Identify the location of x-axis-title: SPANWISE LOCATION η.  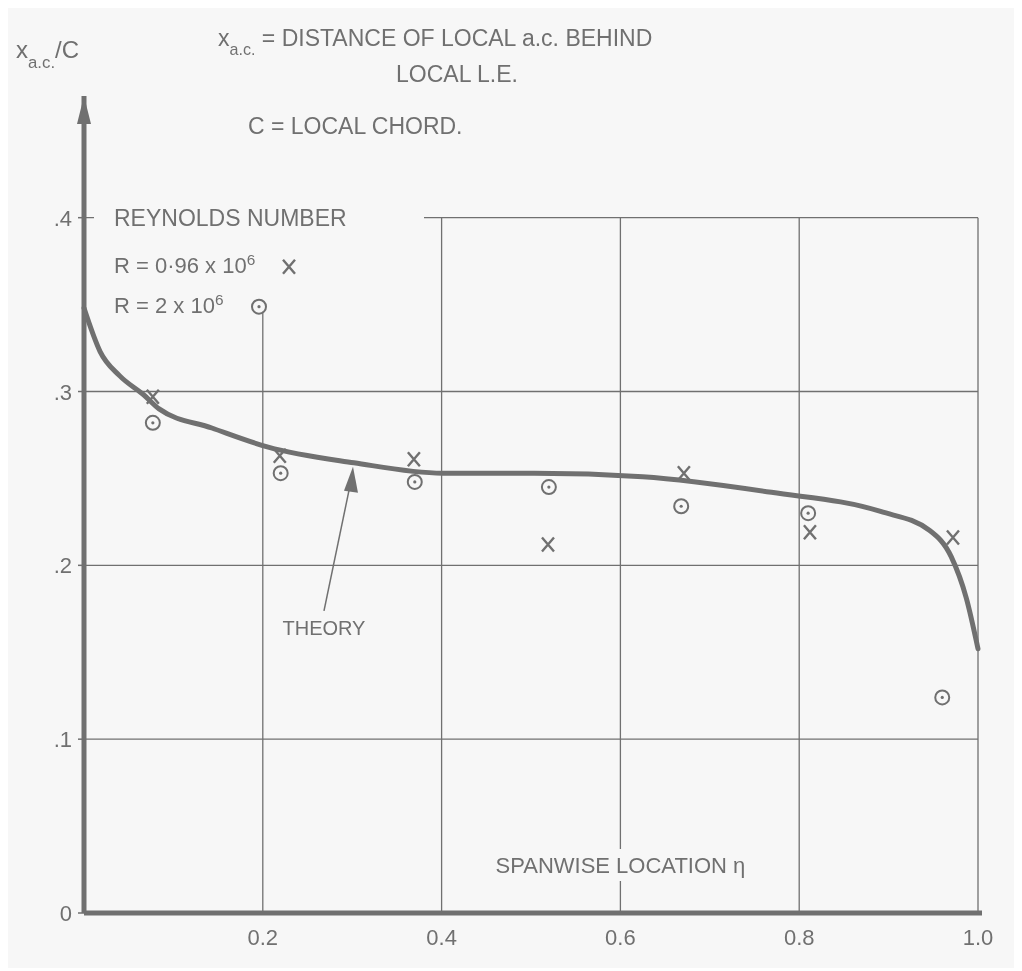
(620, 865).